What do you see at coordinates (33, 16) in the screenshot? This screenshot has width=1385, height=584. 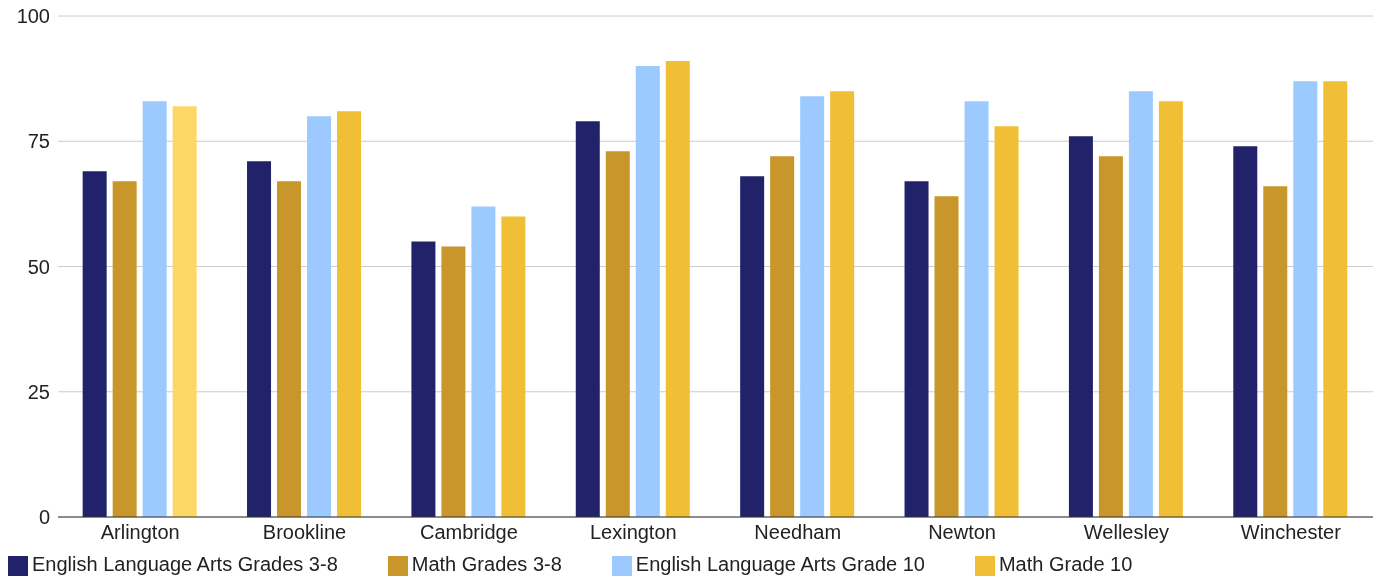 I see `y-tick-label: 100` at bounding box center [33, 16].